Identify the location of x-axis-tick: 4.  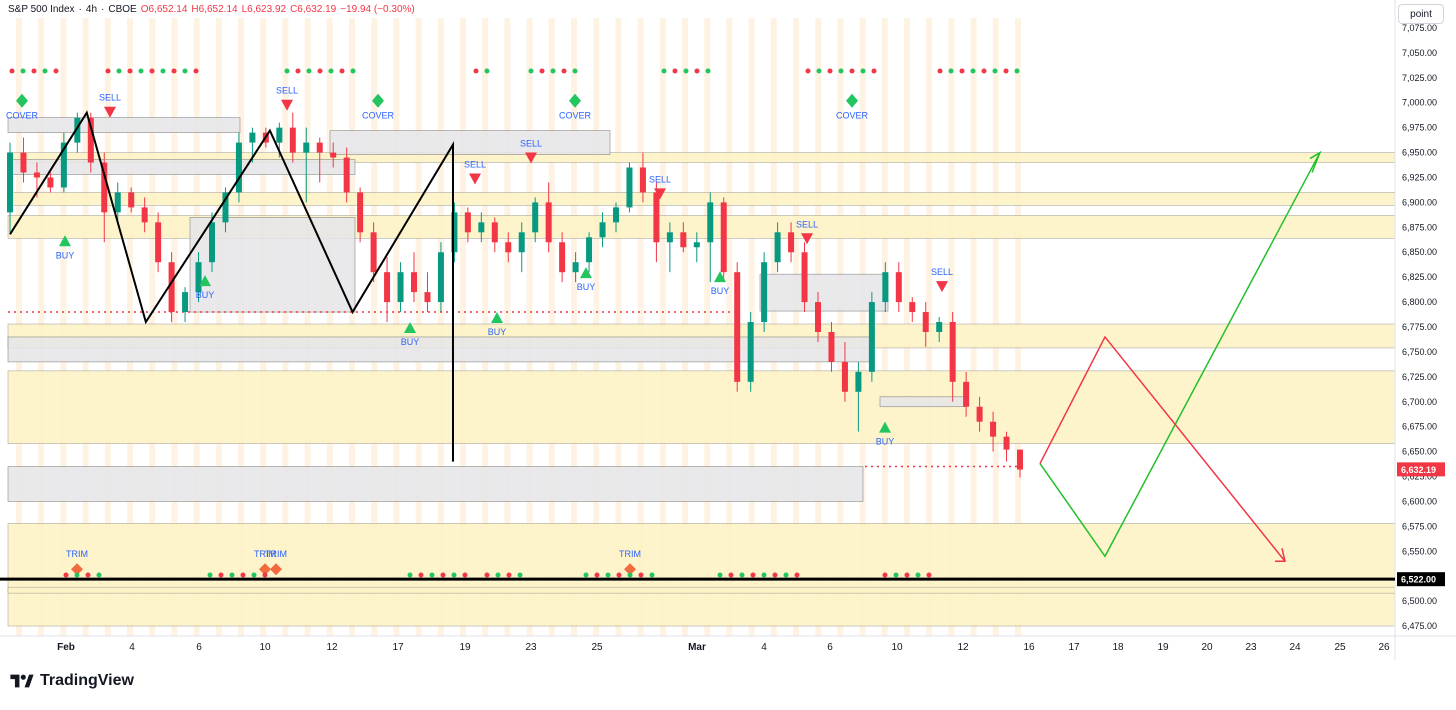
(764, 647).